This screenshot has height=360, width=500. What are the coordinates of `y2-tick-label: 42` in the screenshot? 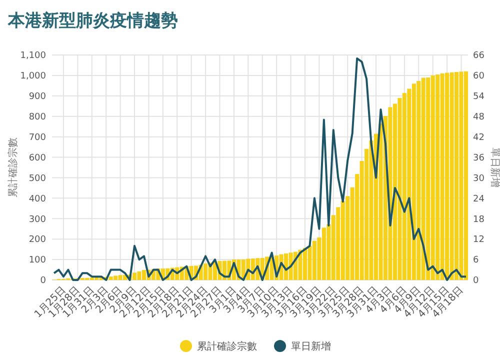 It's located at (478, 137).